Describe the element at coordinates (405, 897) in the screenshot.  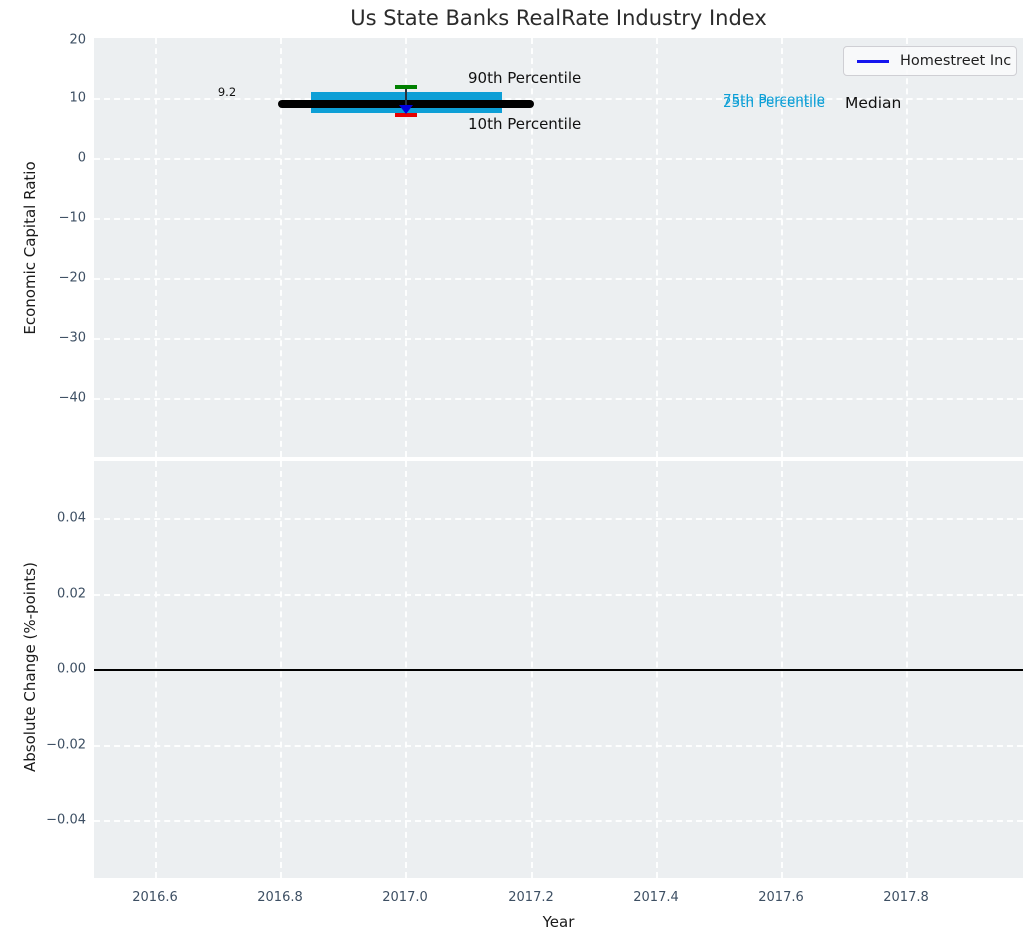
I see `xtick-label: 2017.0` at that location.